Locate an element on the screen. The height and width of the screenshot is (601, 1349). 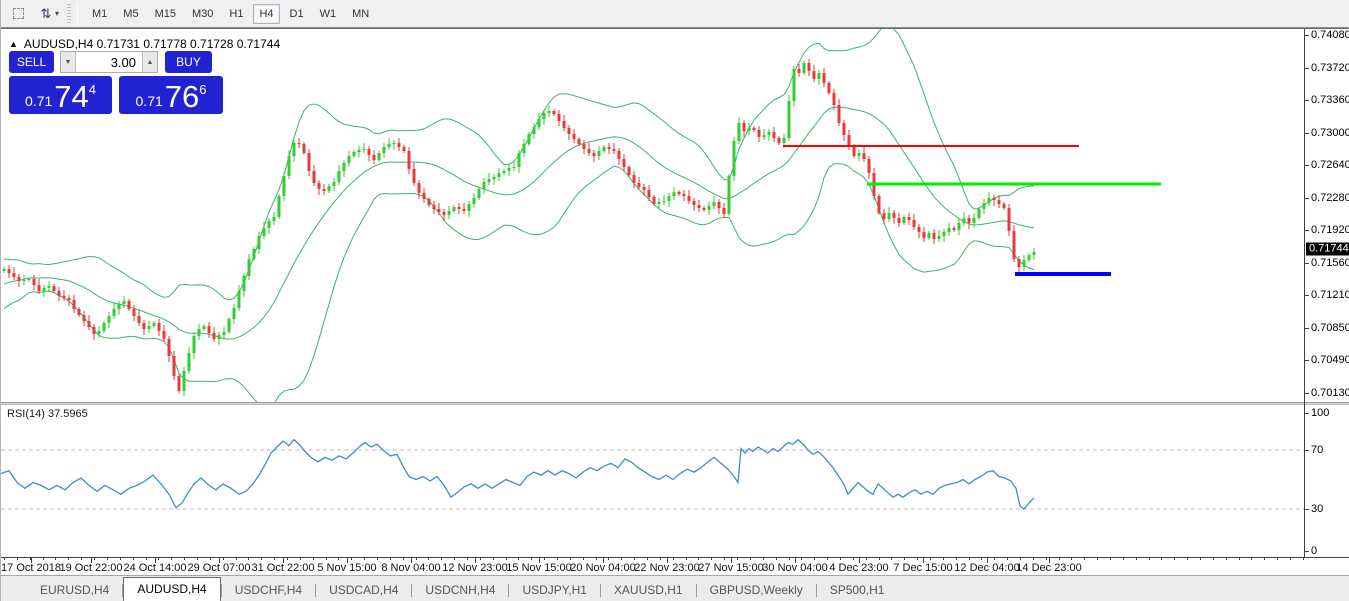
timeframe-button-h1: H1 is located at coordinates (236, 13).